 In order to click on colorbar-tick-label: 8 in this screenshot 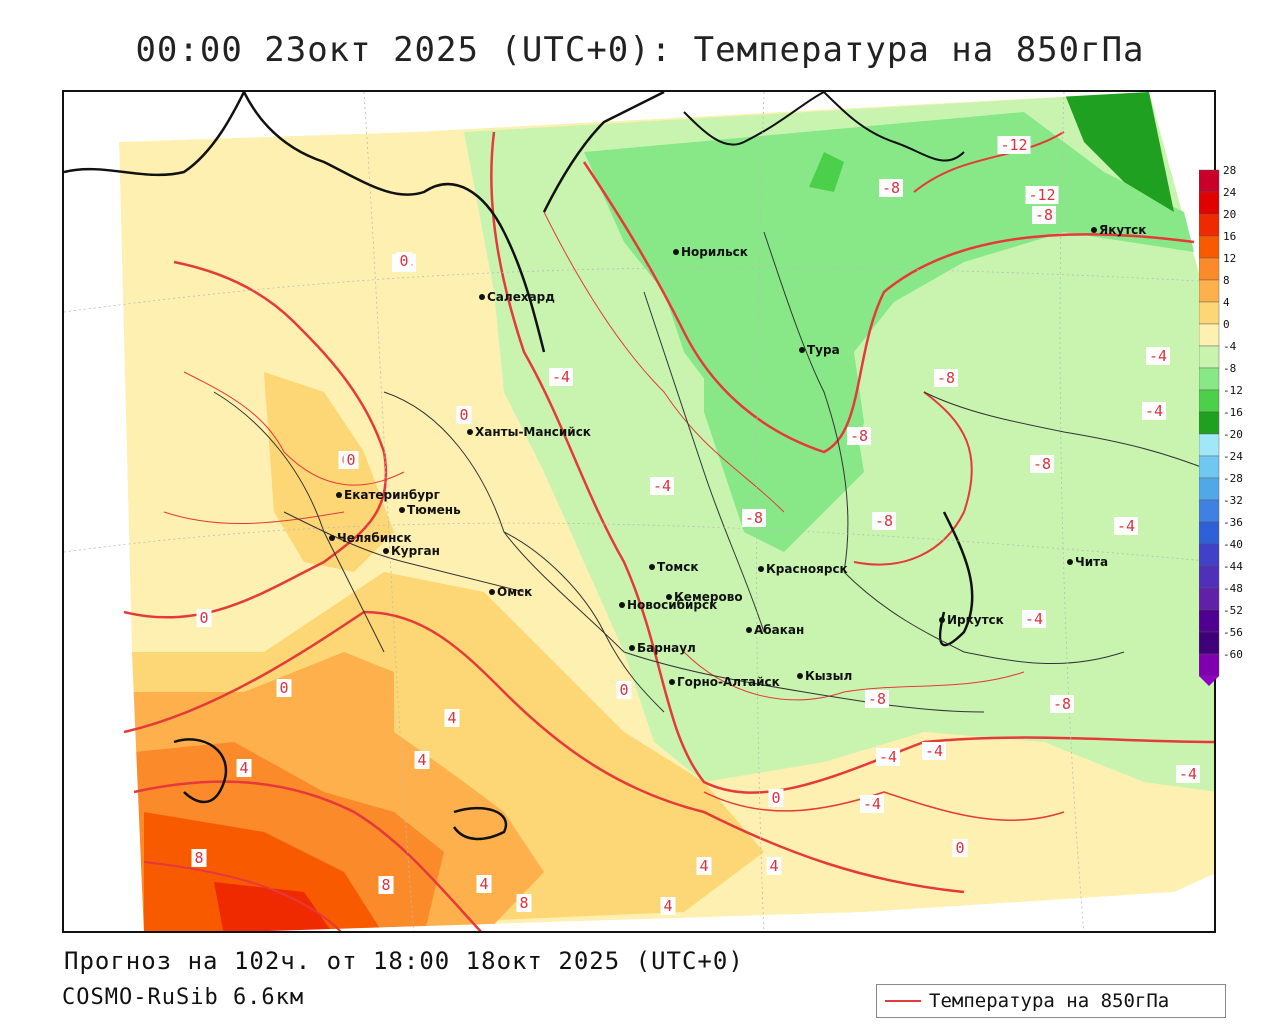, I will do `click(1226, 280)`.